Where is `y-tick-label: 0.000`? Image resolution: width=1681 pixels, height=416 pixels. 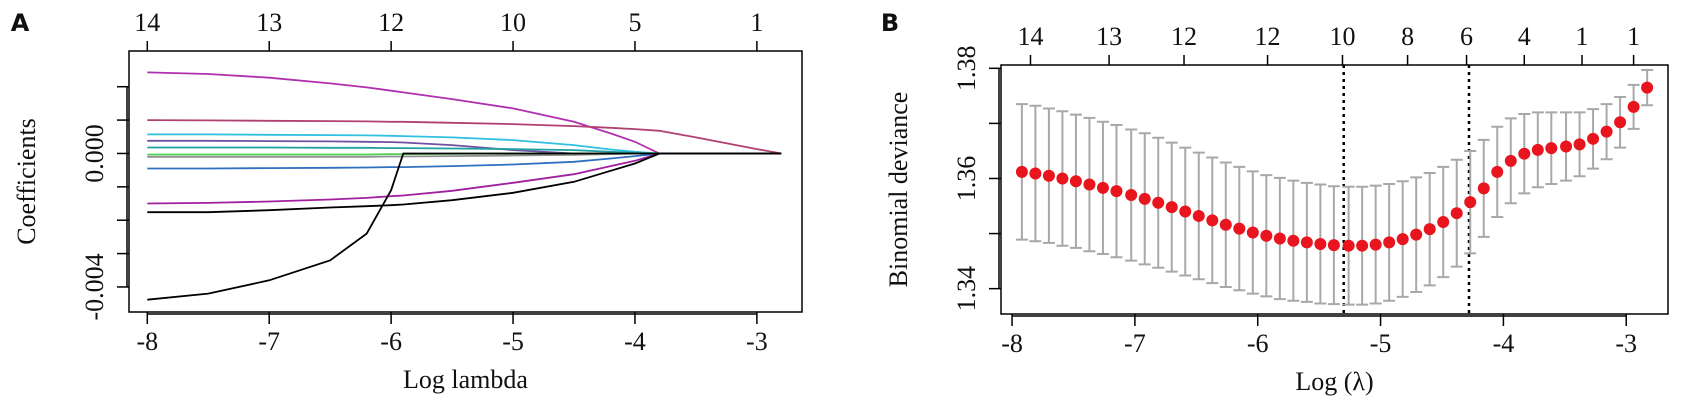 y-tick-label: 0.000 is located at coordinates (94, 153).